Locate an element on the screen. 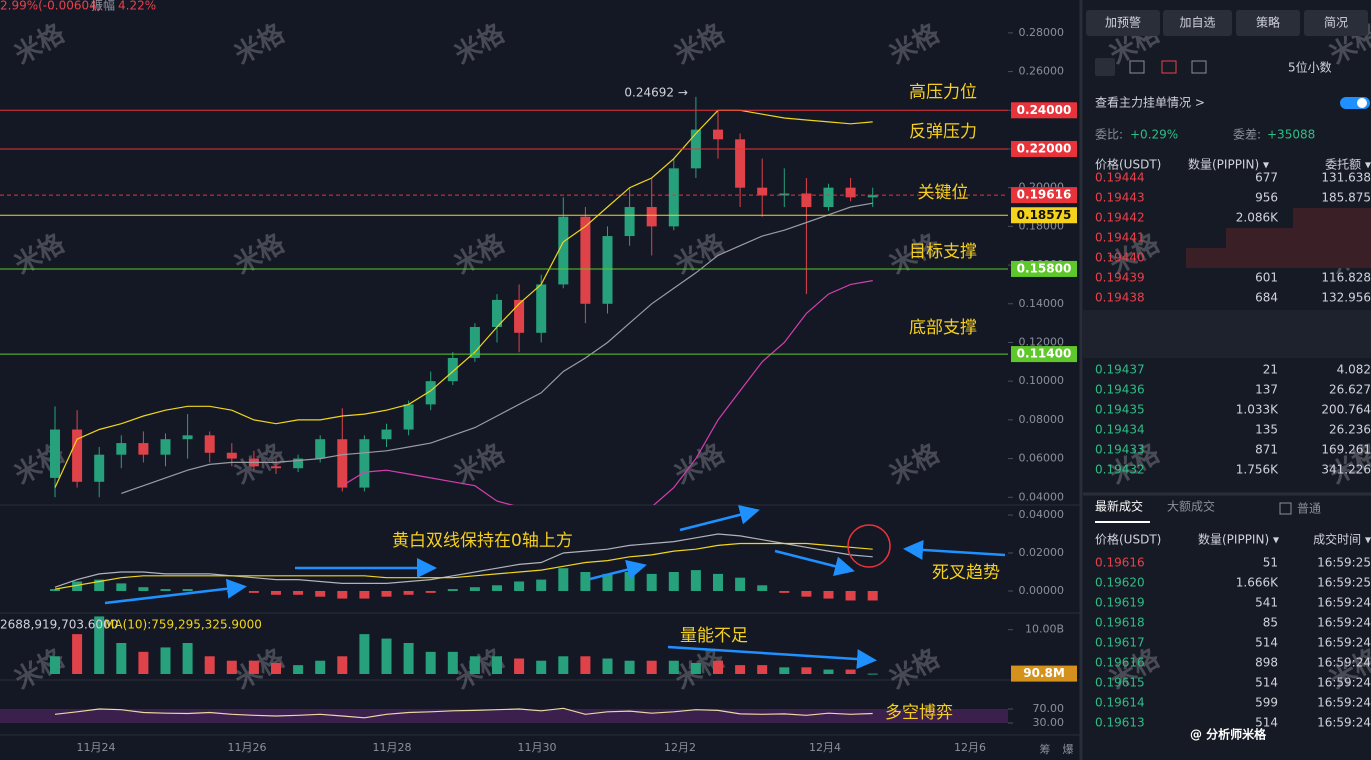  price: 0.19440 is located at coordinates (1120, 258).